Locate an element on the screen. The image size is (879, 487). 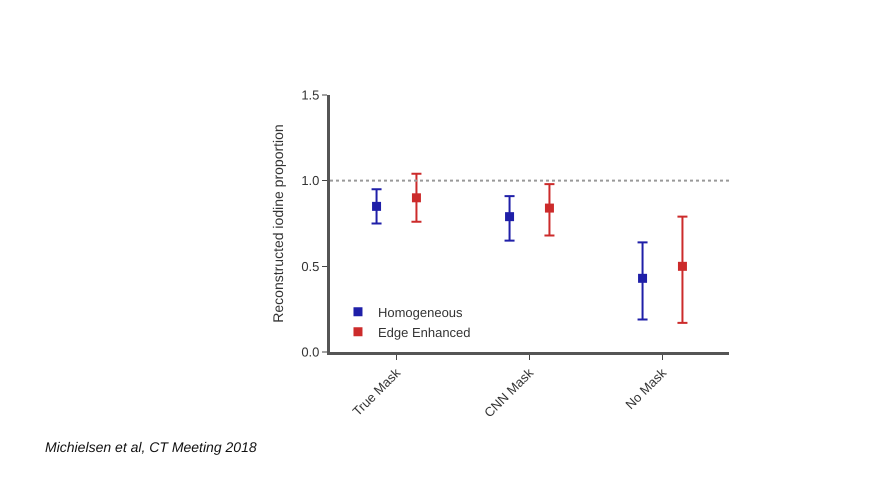
y-tick-label: 0.5 is located at coordinates (310, 266).